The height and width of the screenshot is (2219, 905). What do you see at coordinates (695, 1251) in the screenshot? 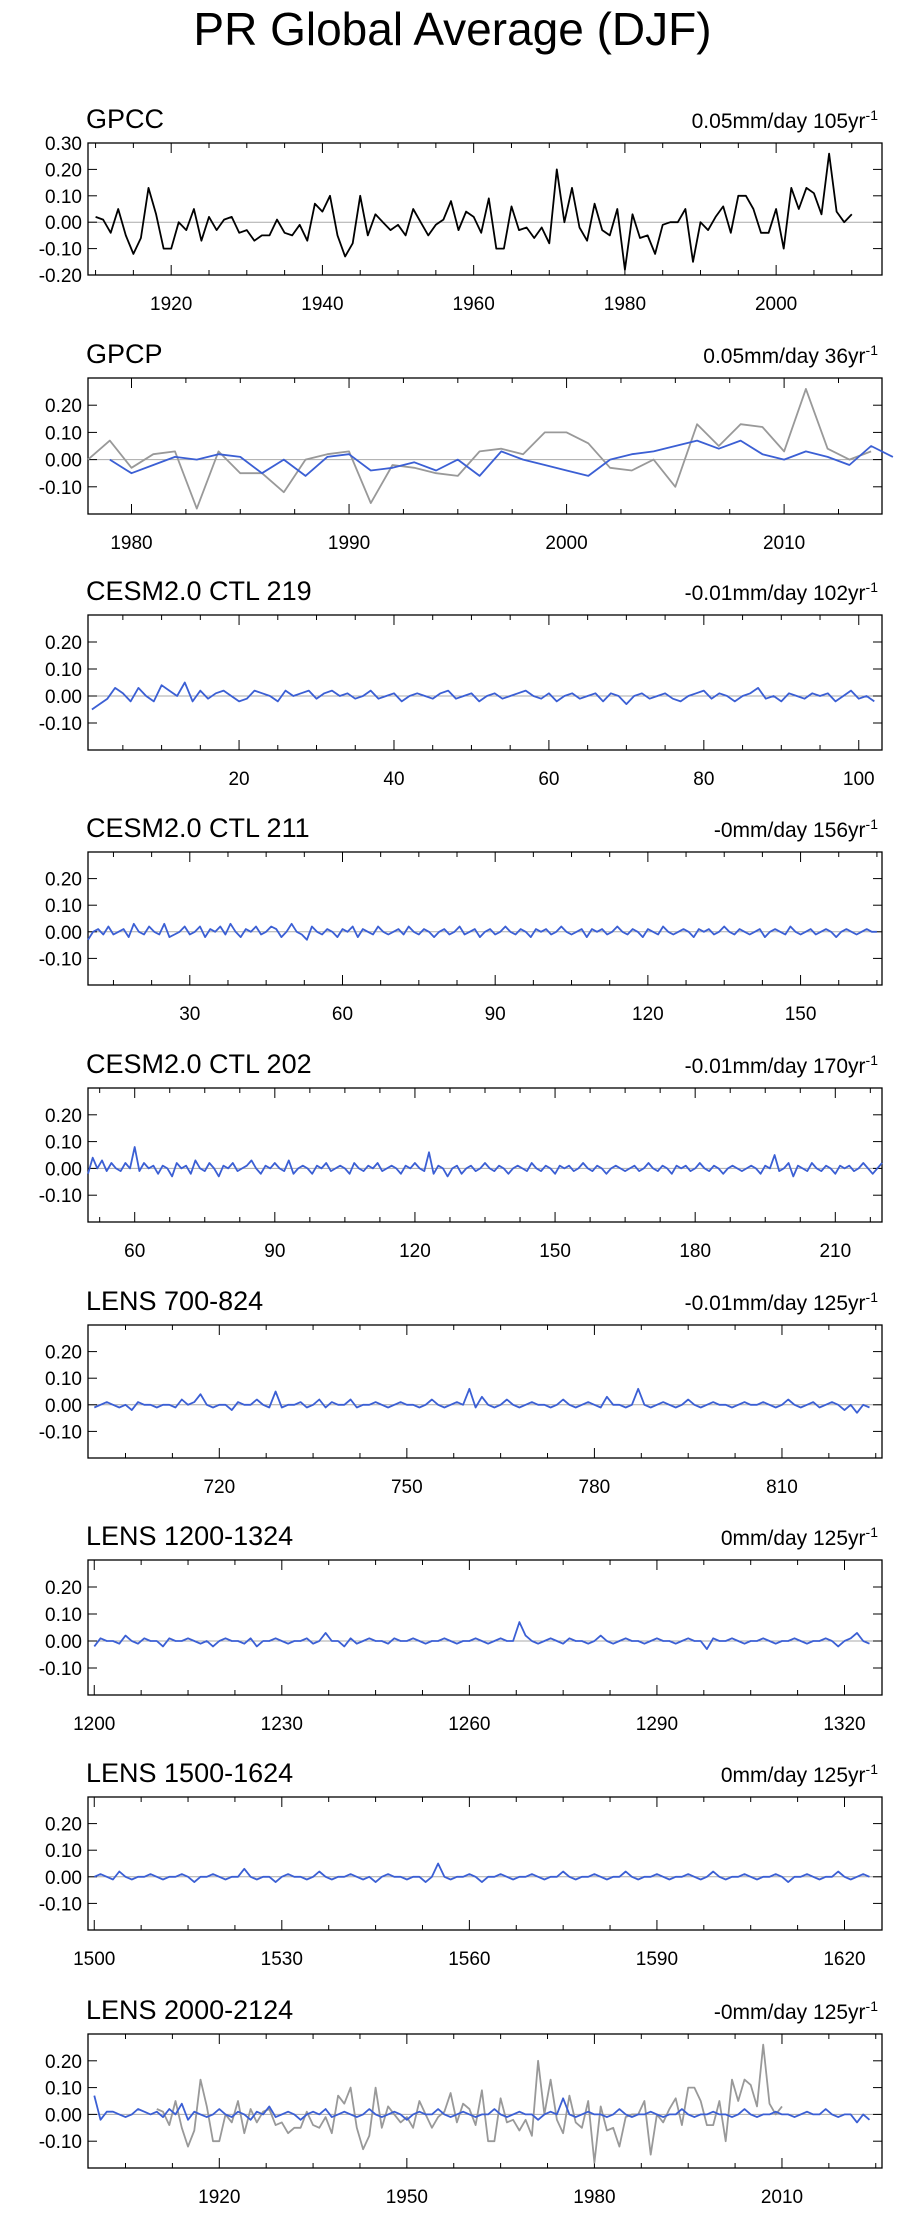
I see `x-tick-label: 180` at bounding box center [695, 1251].